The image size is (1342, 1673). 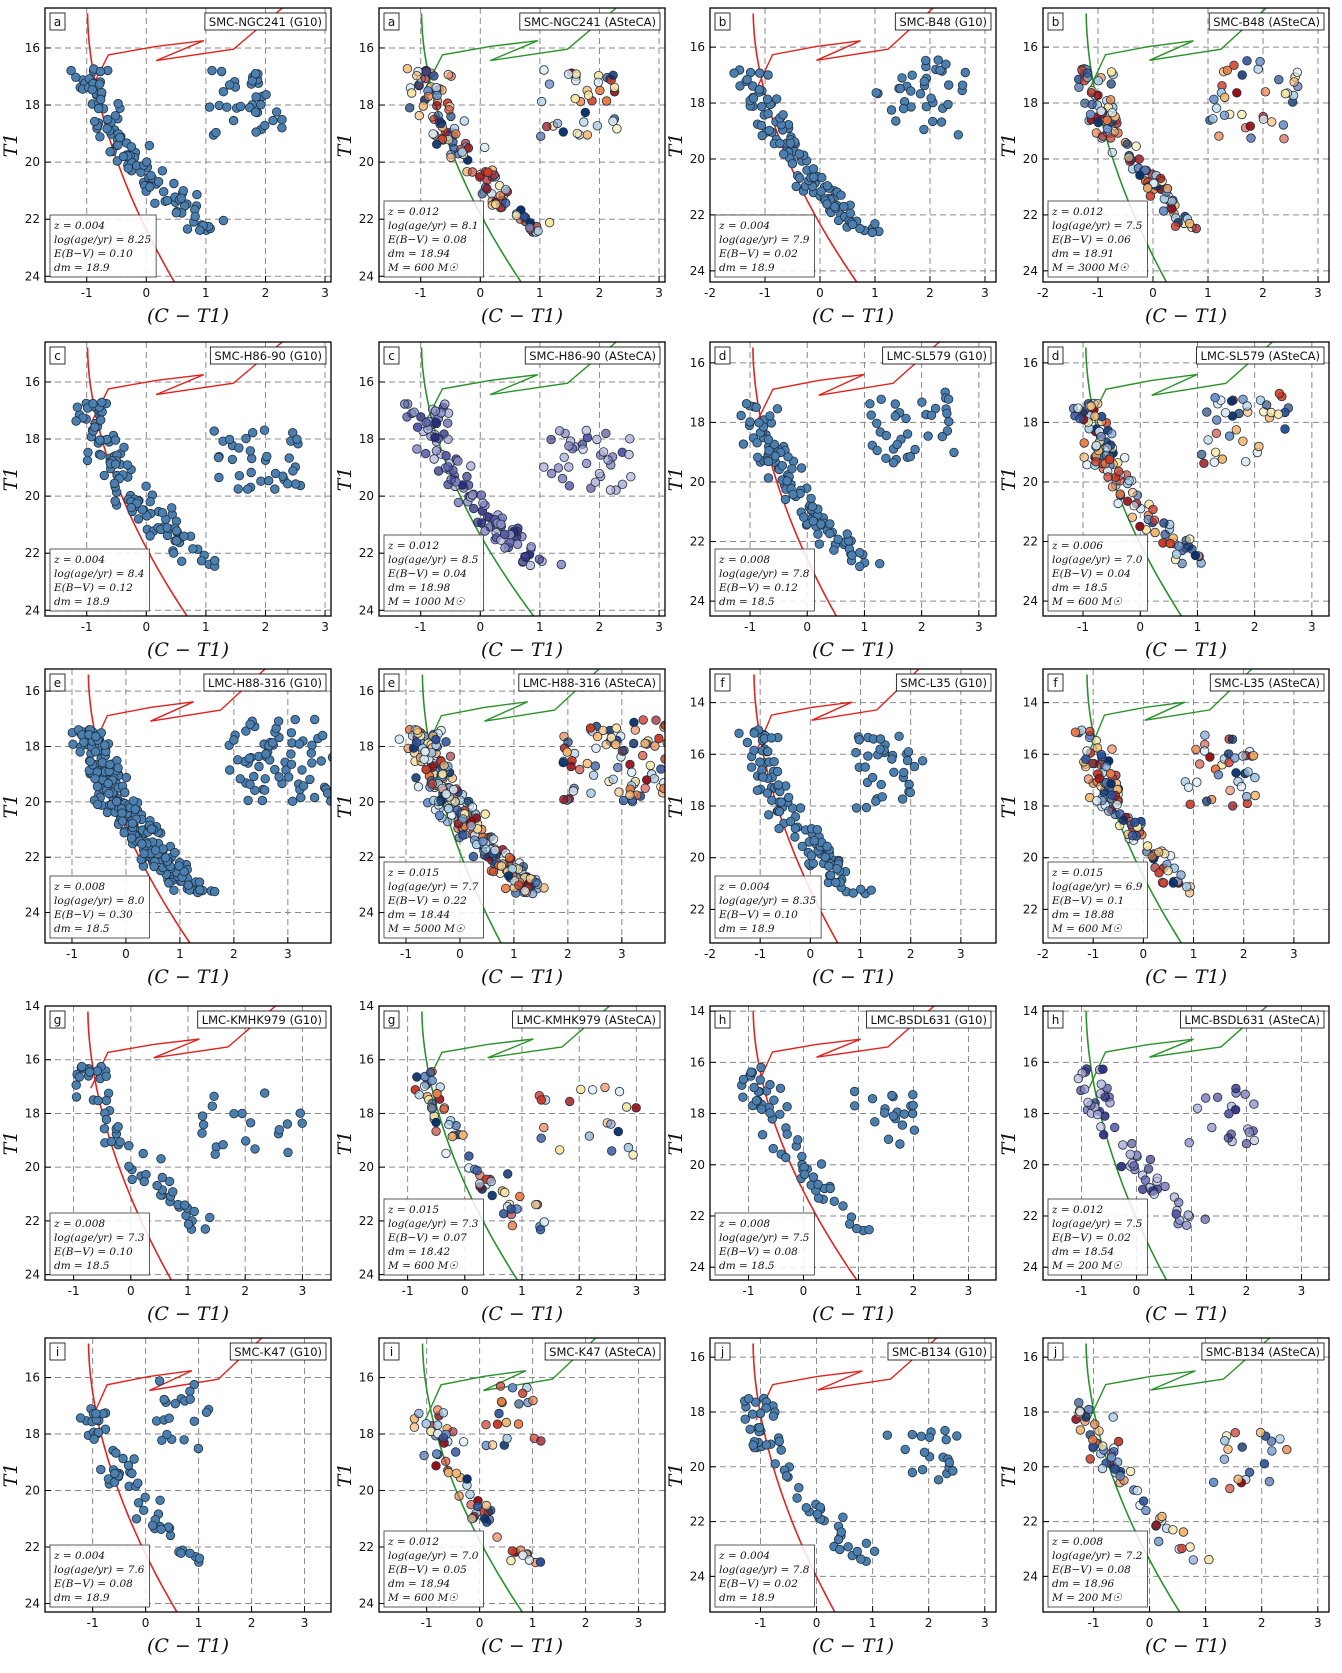 What do you see at coordinates (1080, 588) in the screenshot?
I see `param-line: dm = 18.5` at bounding box center [1080, 588].